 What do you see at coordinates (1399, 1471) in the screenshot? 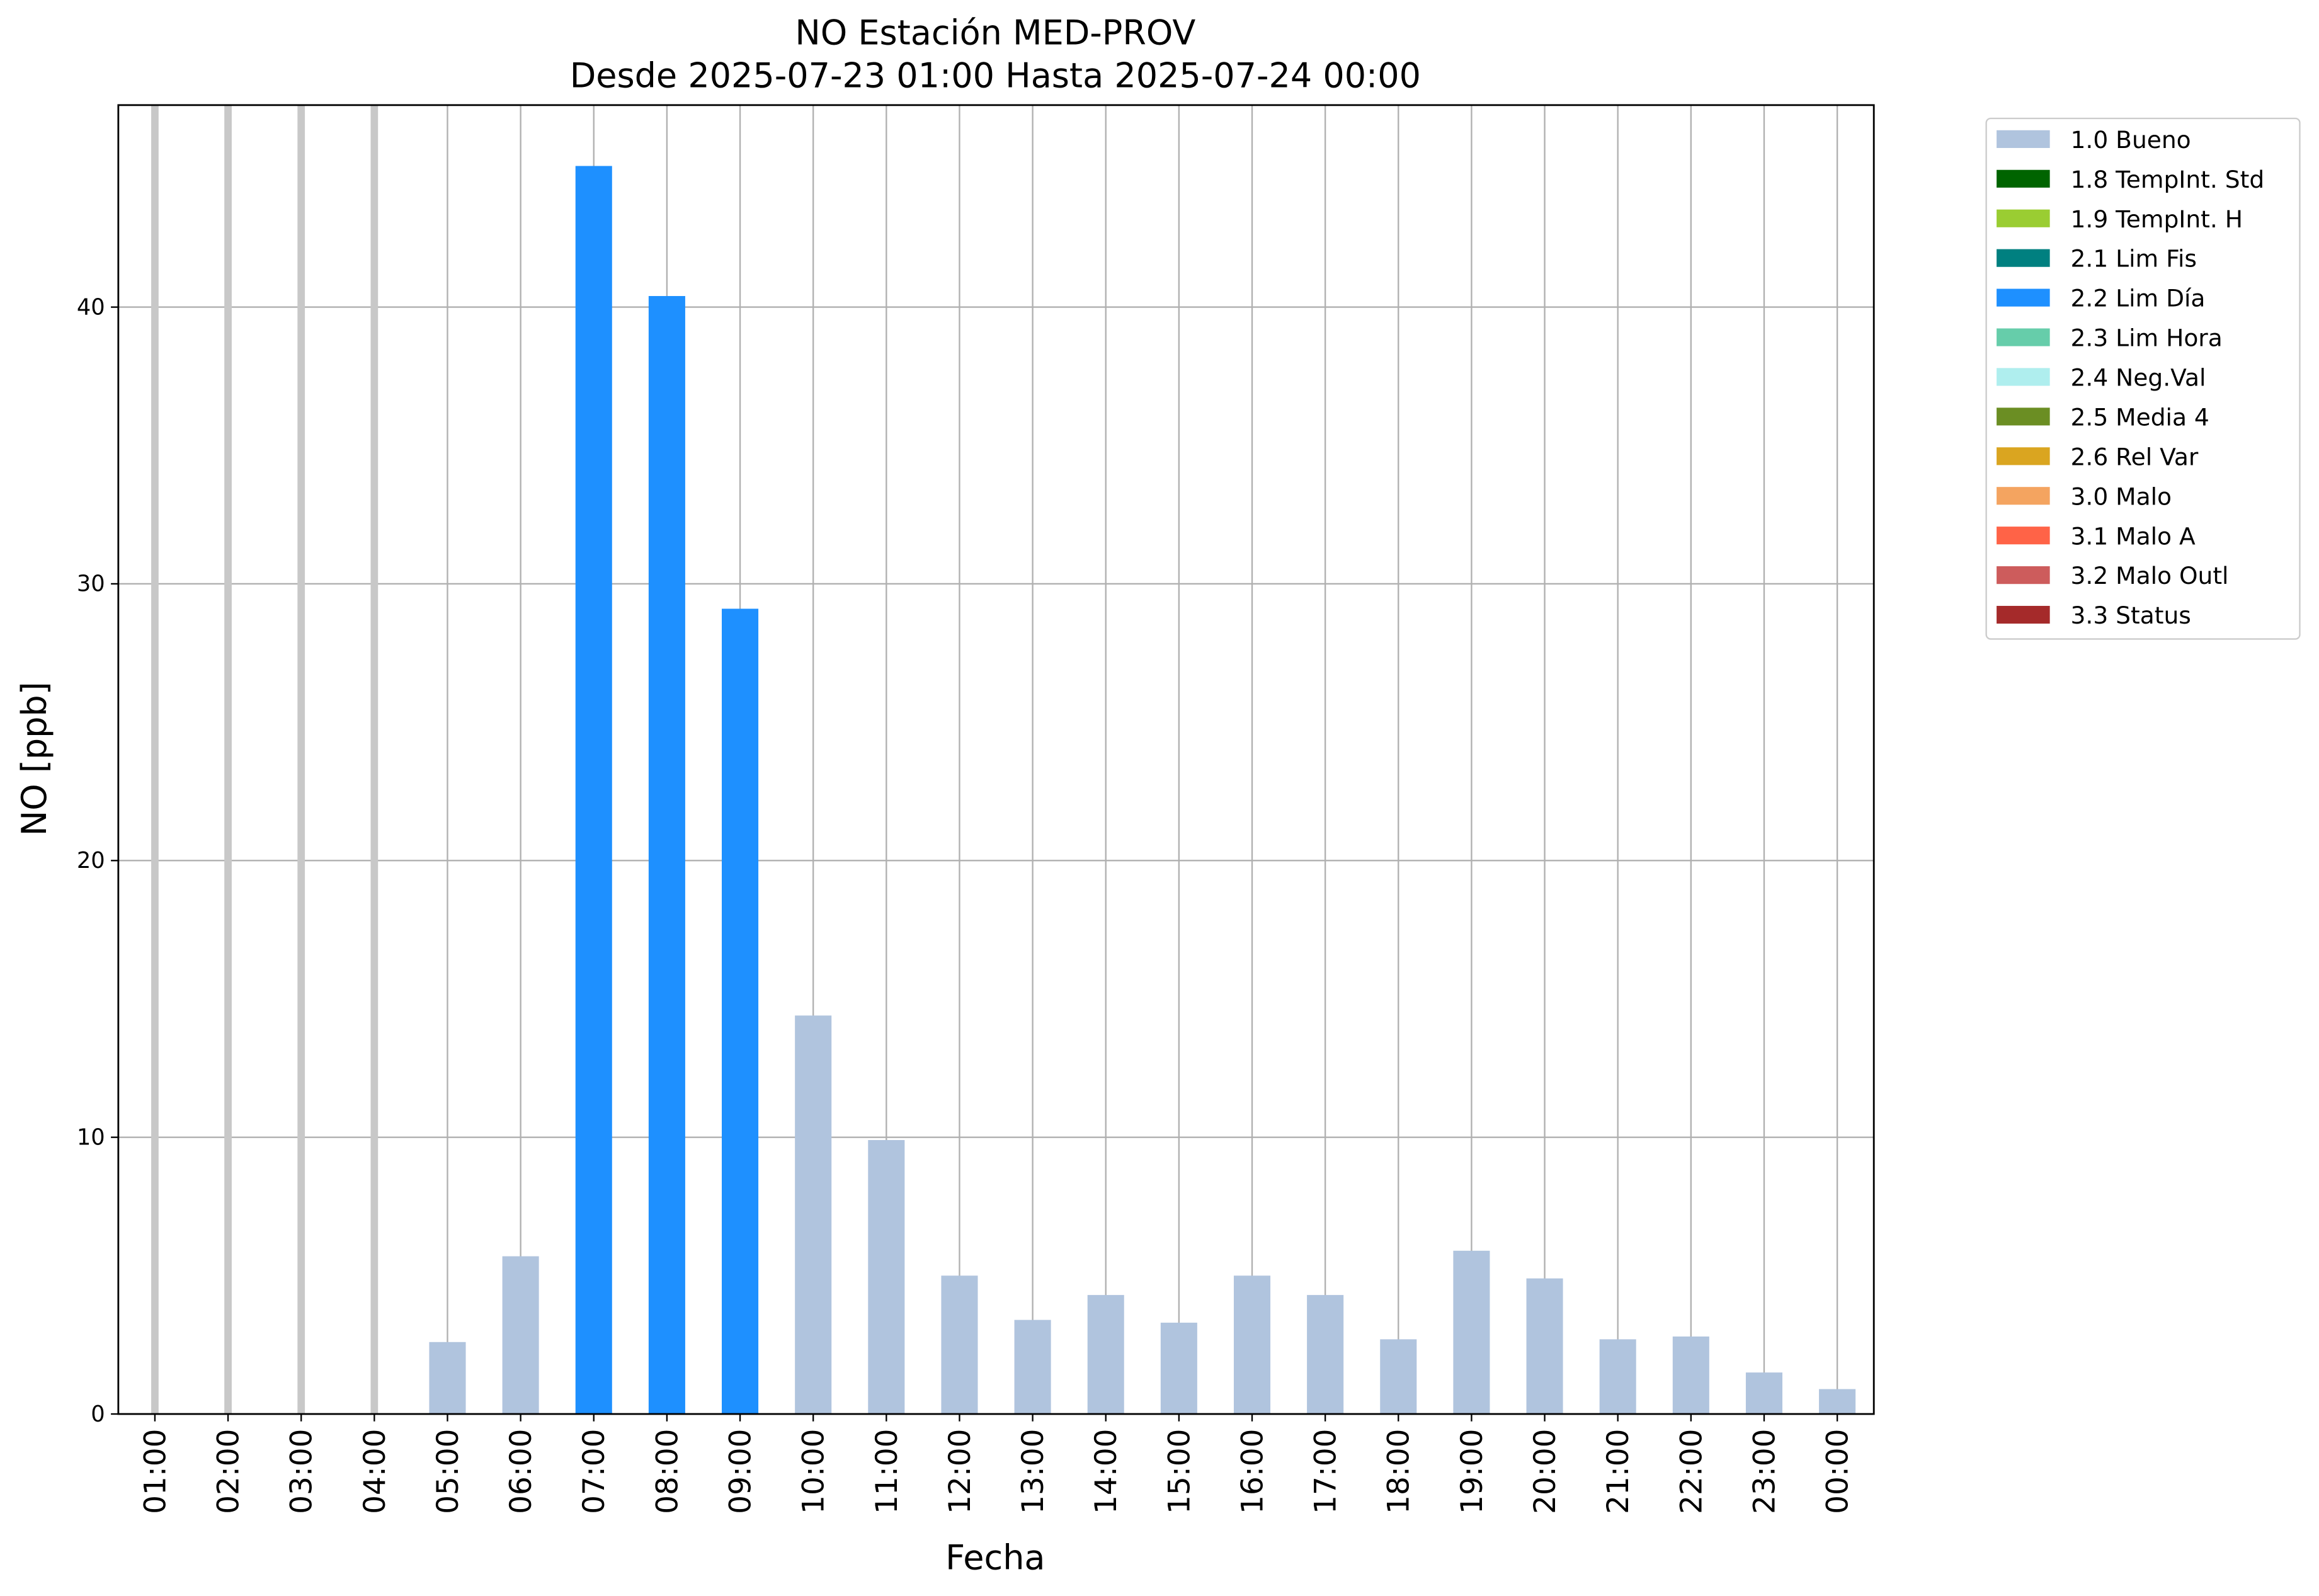
I see `x-tick-label: 18:00` at bounding box center [1399, 1471].